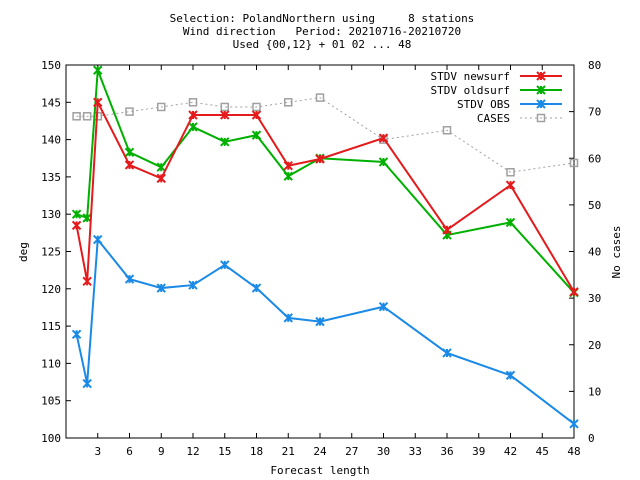 This screenshot has height=480, width=640. Describe the element at coordinates (478, 451) in the screenshot. I see `x-tick-label: 39` at that location.